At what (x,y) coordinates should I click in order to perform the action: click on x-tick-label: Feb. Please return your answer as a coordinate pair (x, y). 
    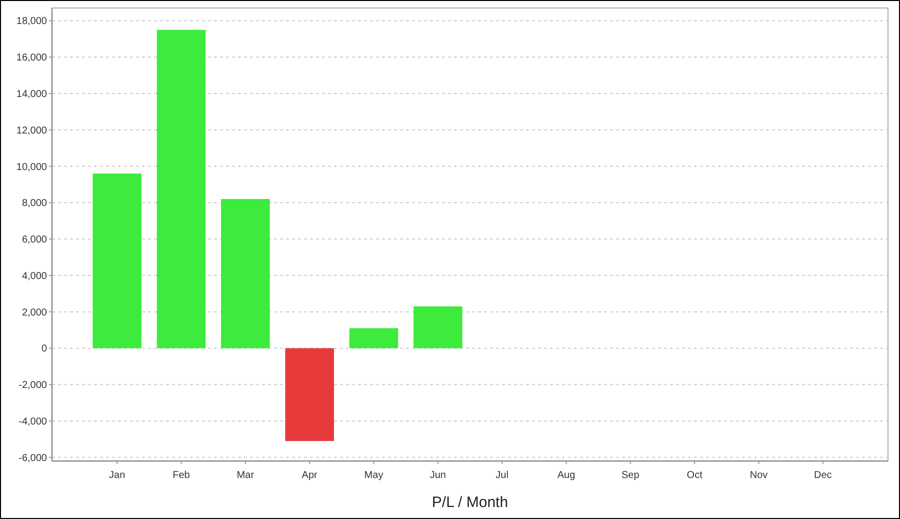
    Looking at the image, I should click on (181, 475).